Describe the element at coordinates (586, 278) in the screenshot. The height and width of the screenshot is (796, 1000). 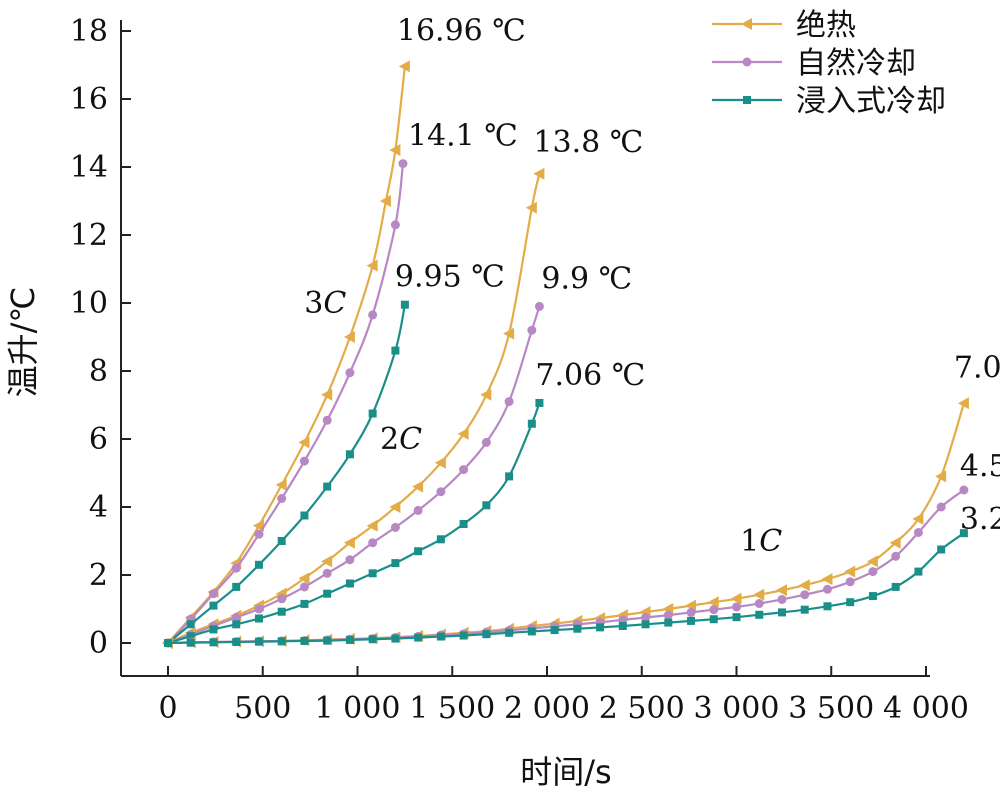
I see `endpoint-annotation: 9.9 ℃` at that location.